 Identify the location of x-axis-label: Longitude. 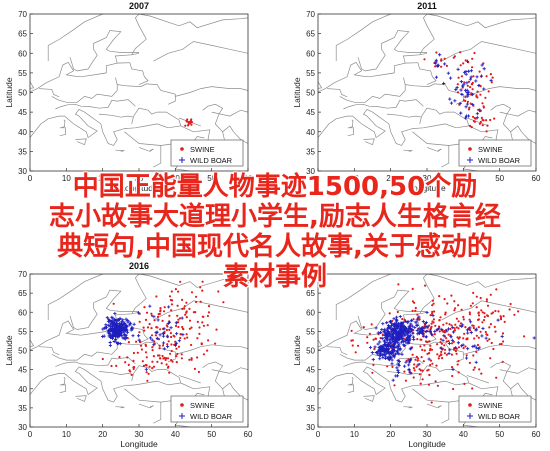
(139, 188).